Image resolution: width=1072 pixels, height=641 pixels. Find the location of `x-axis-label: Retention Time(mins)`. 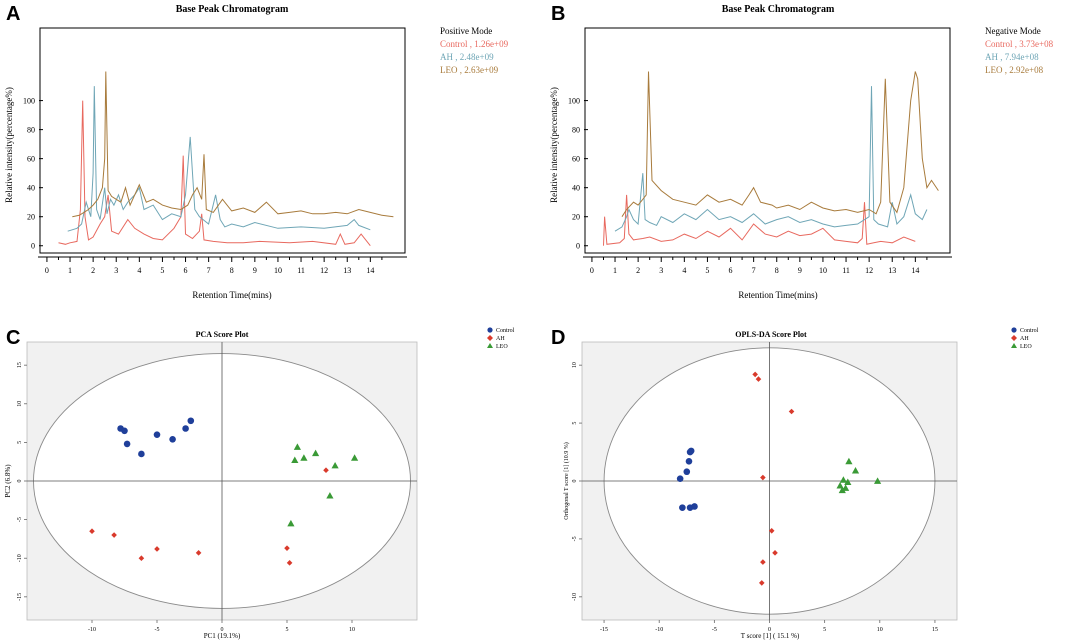

x-axis-label: Retention Time(mins) is located at coordinates (231, 295).